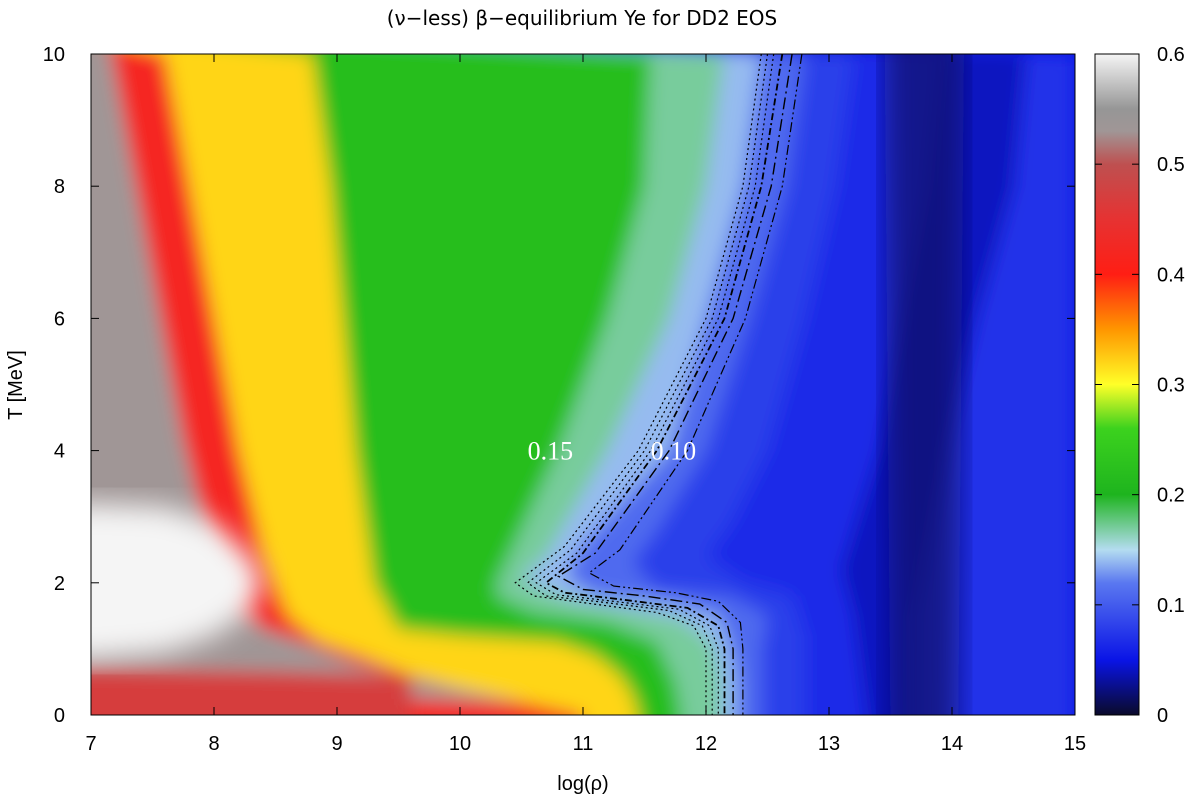 This screenshot has width=1200, height=803. Describe the element at coordinates (336, 744) in the screenshot. I see `x-tick-label: 9` at that location.